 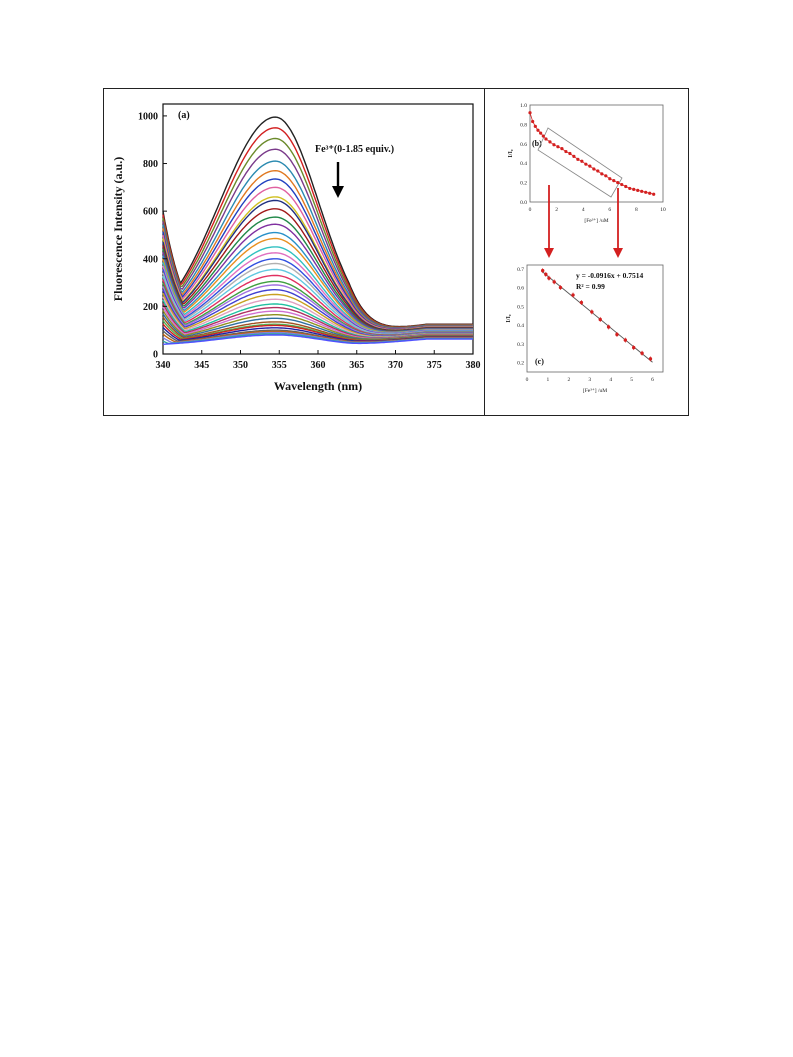 What do you see at coordinates (395, 365) in the screenshot?
I see `panel-a-xtick-label: 370` at bounding box center [395, 365].